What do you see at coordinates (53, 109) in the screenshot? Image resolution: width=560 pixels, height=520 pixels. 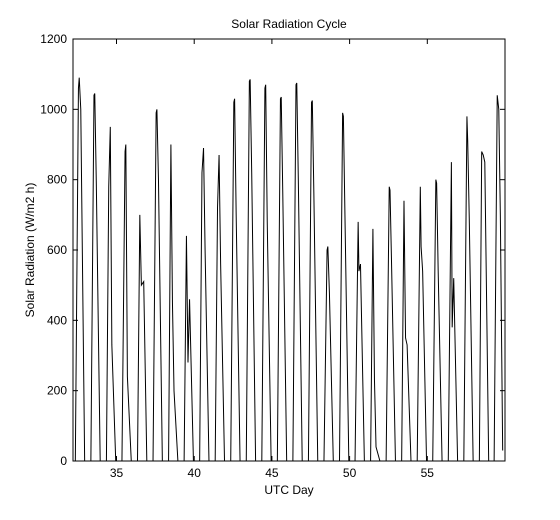 I see `y-tick-label: 1000` at bounding box center [53, 109].